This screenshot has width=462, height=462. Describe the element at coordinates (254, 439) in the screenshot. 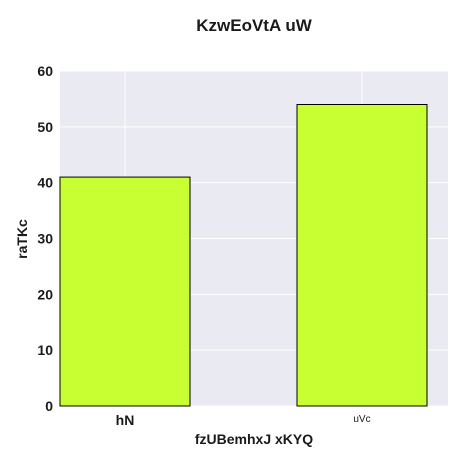

I see `x-axis-label: fzUBemhxJ xKYQ` at that location.